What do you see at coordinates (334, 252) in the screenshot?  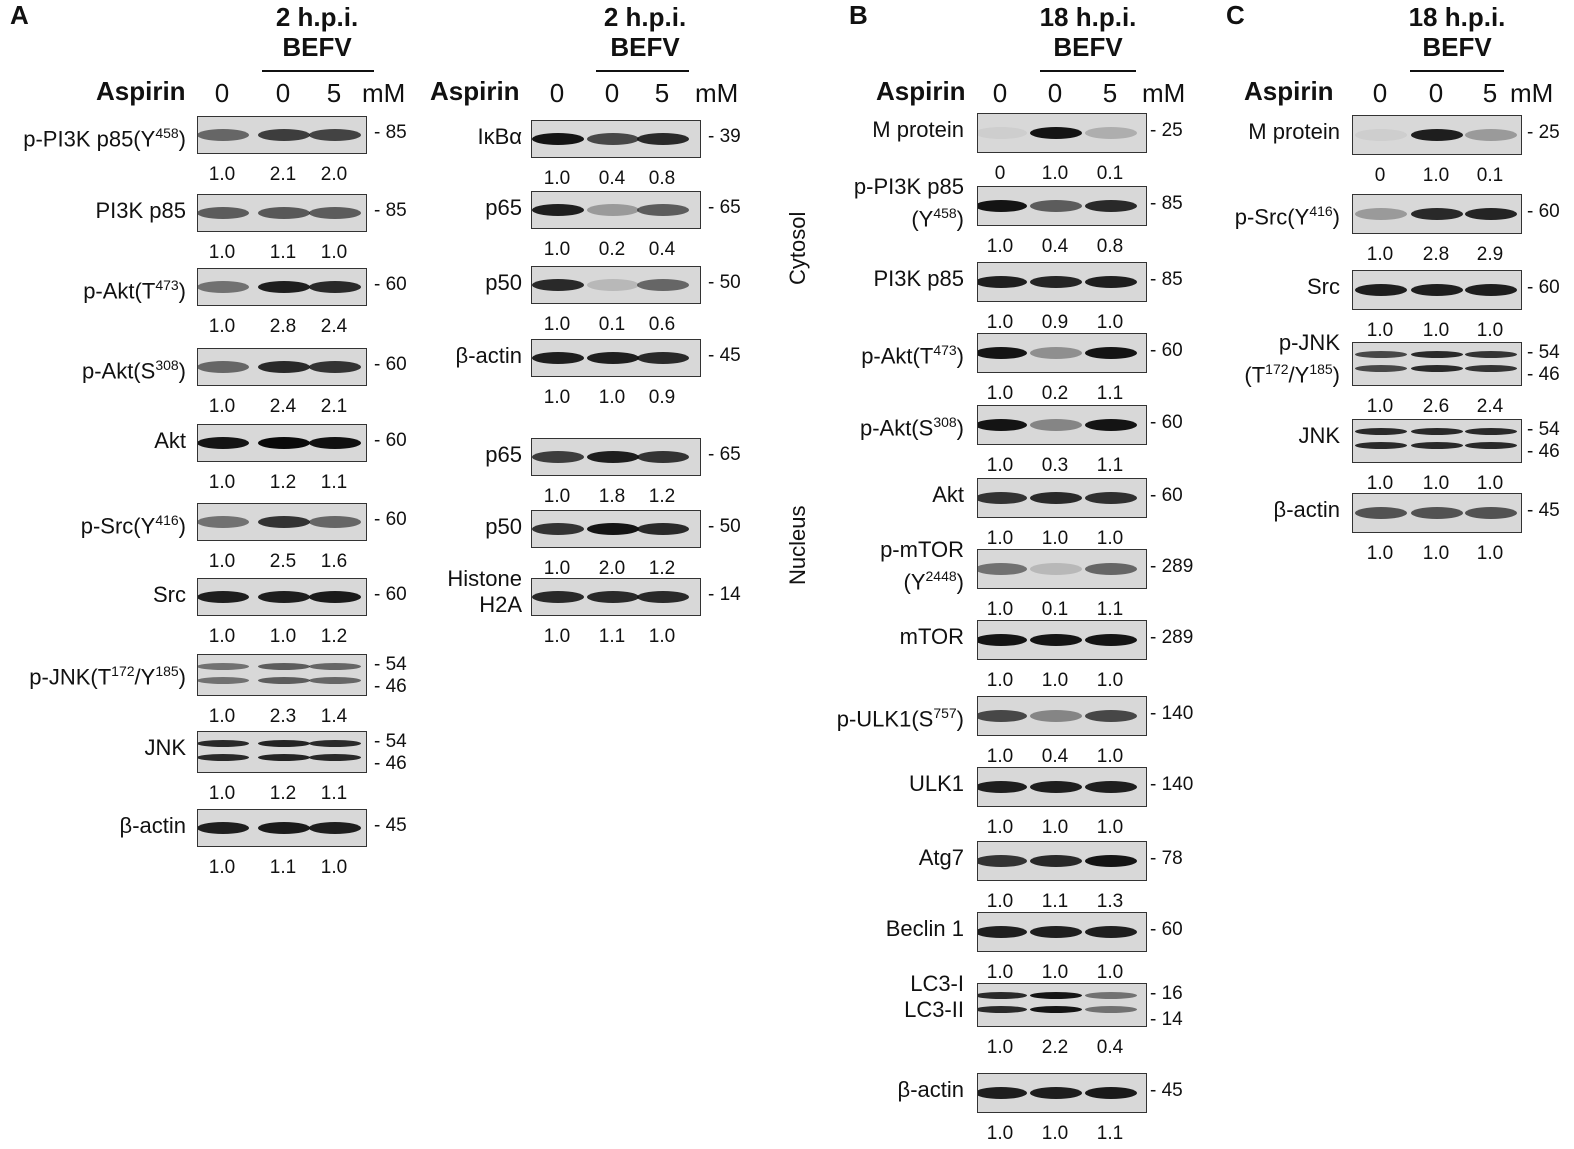 I see `panel-a-quant-1-2: 1.0` at bounding box center [334, 252].